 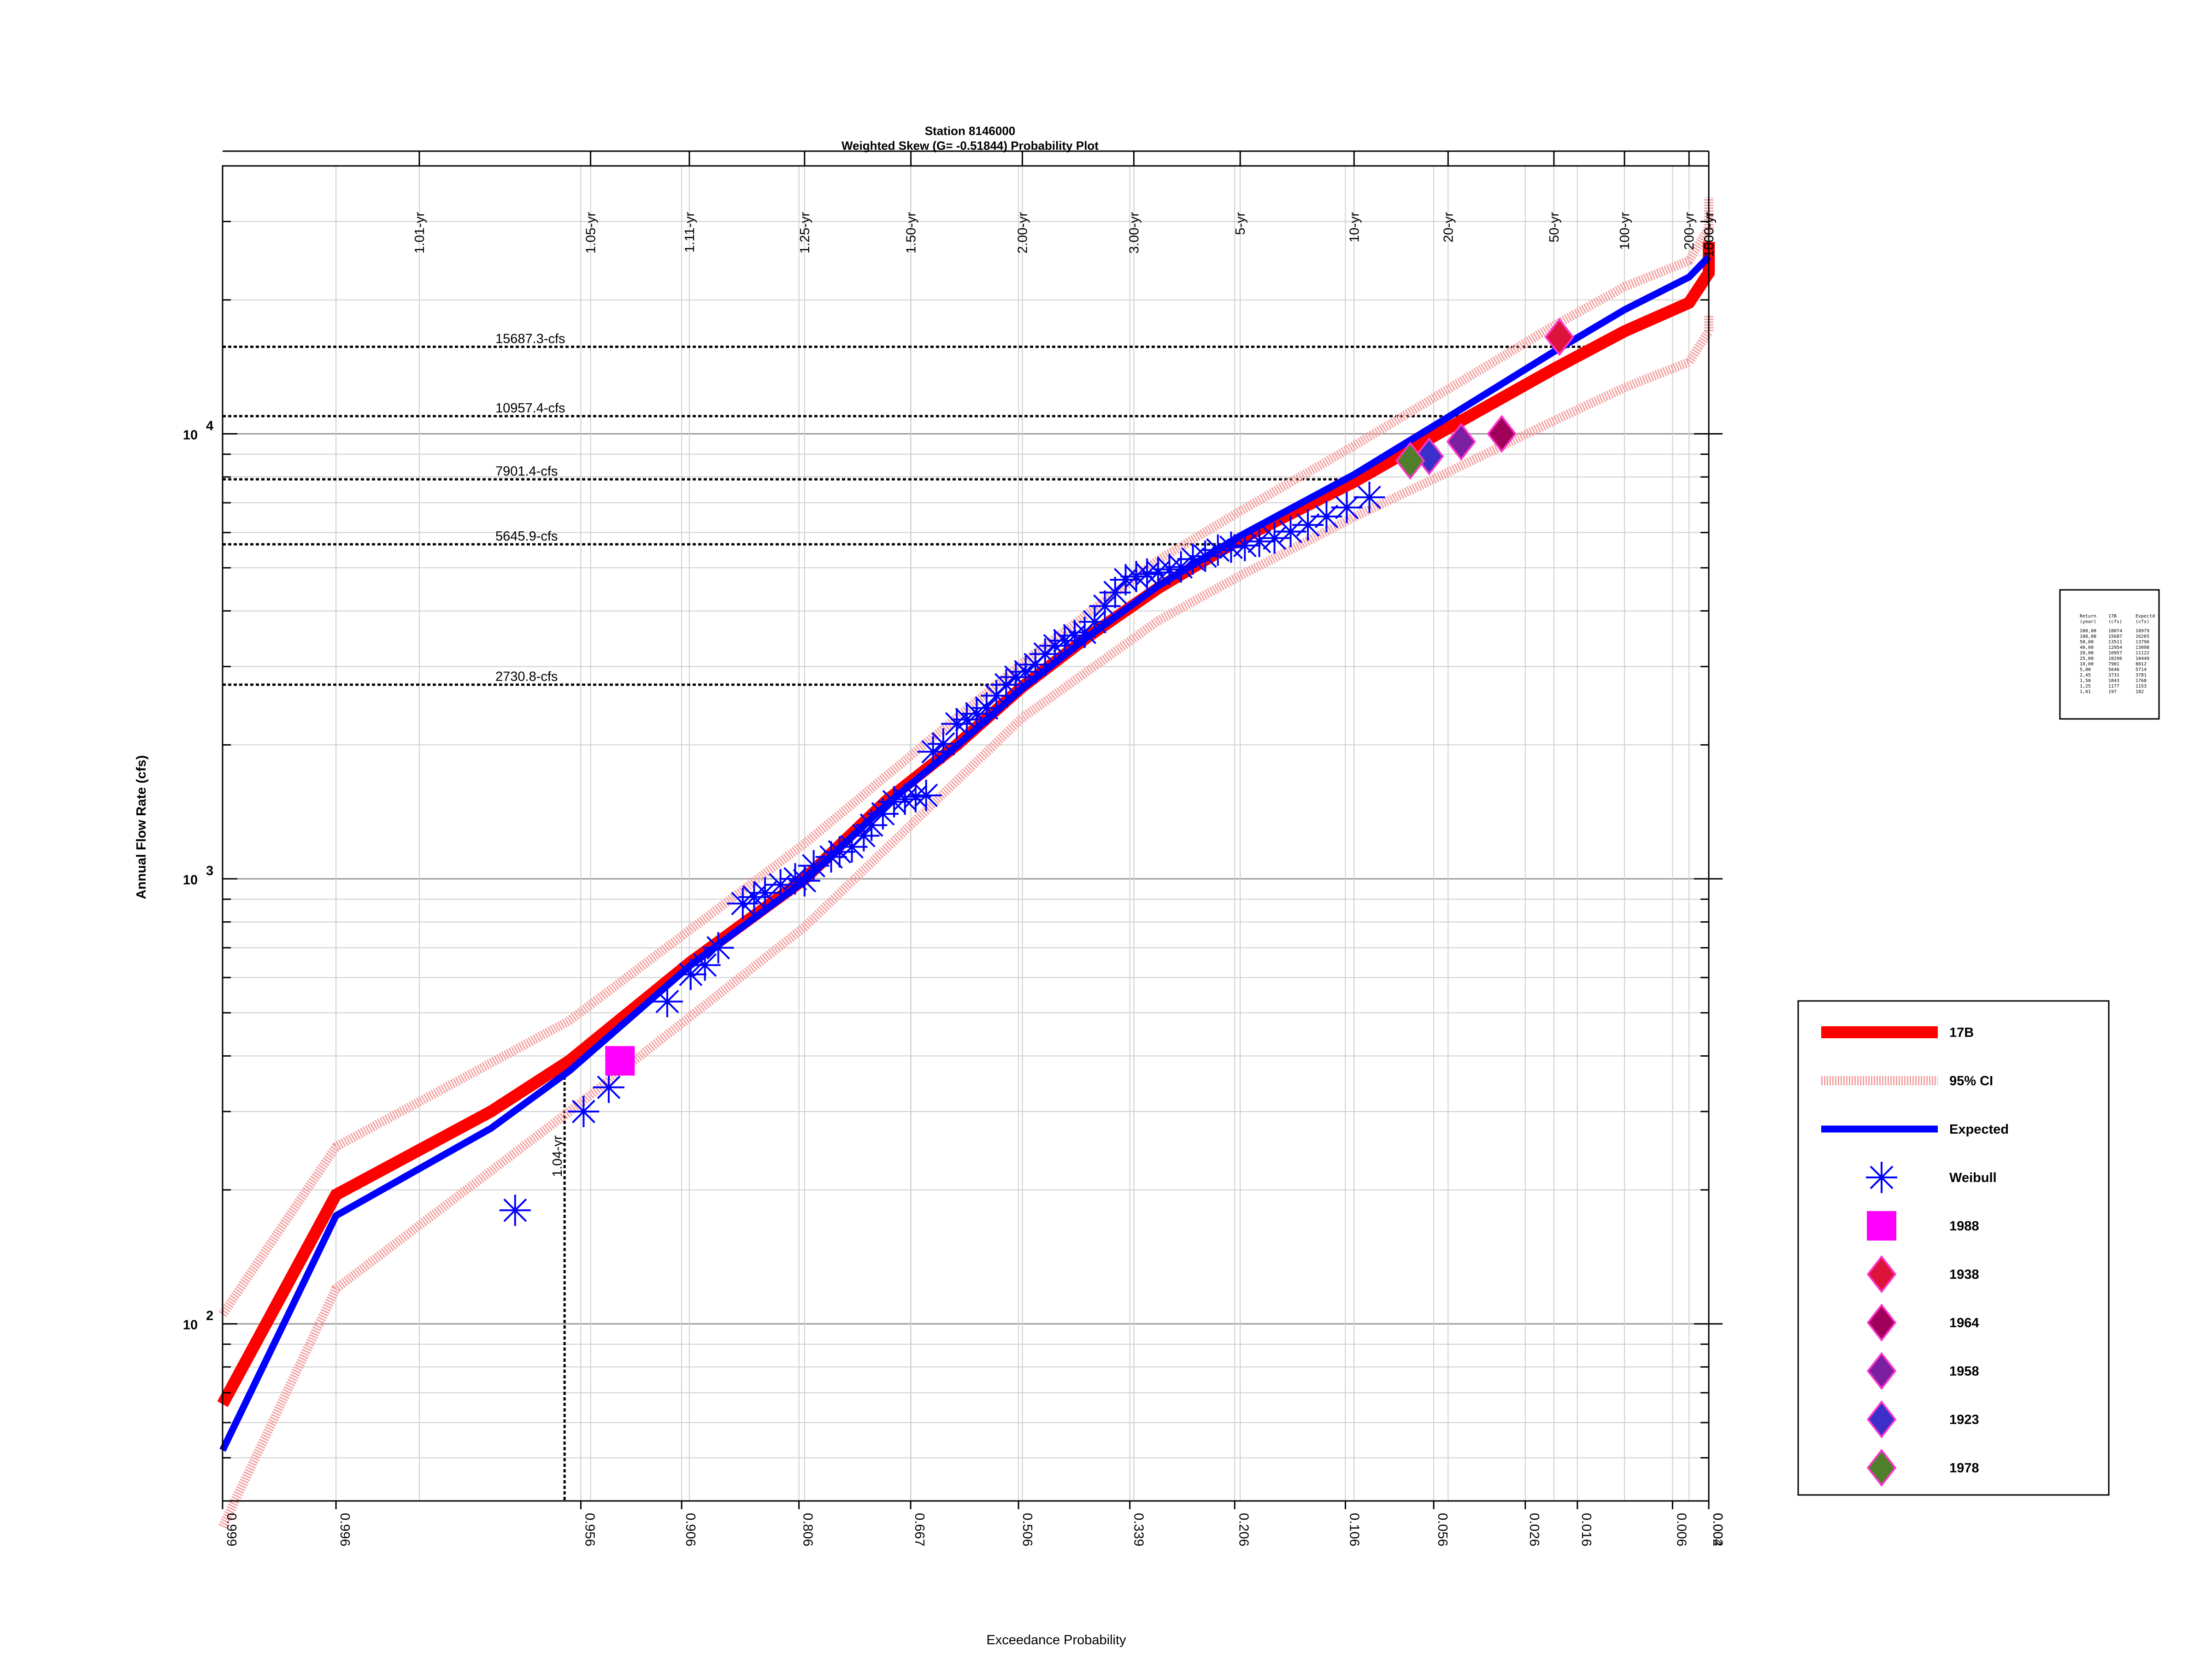 What do you see at coordinates (1881, 1274) in the screenshot?
I see `legend-swatch-1938` at bounding box center [1881, 1274].